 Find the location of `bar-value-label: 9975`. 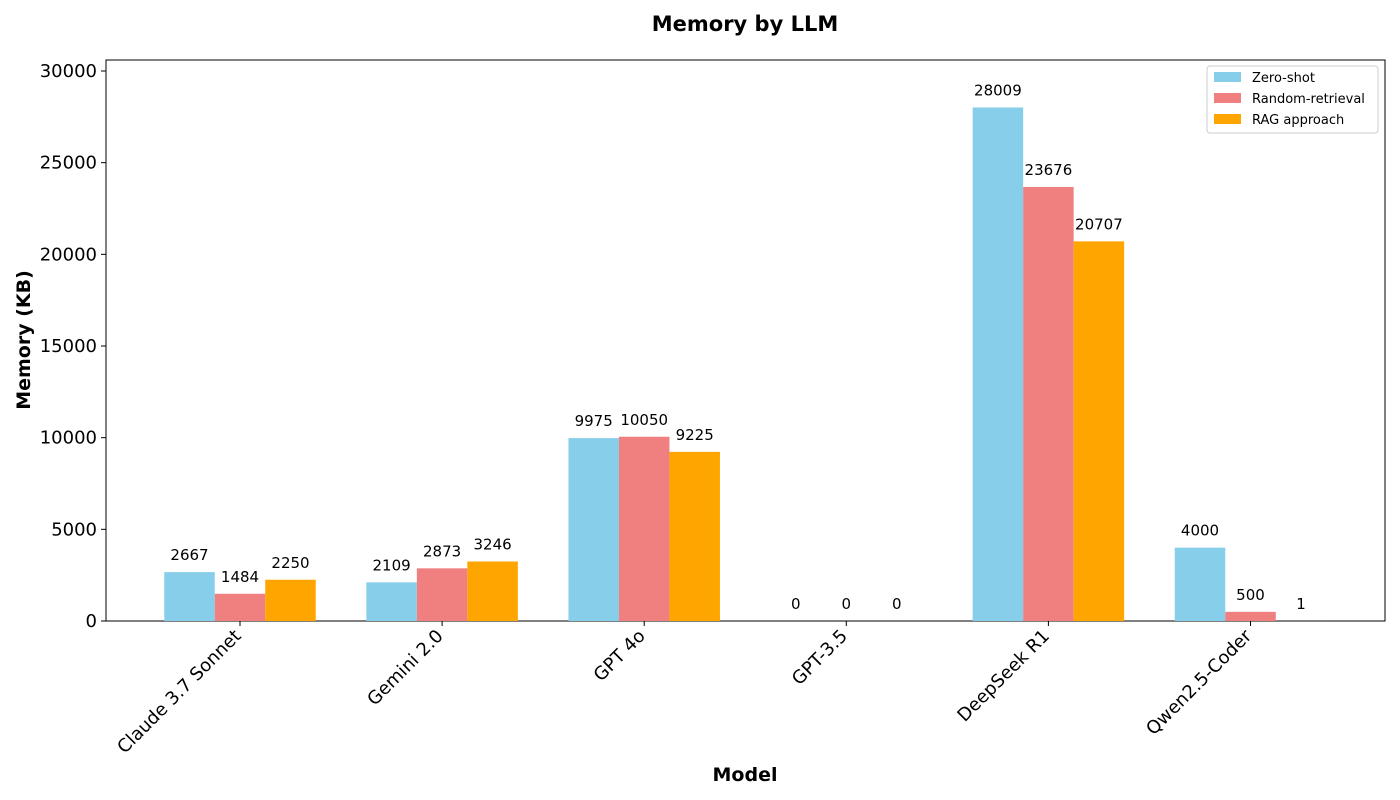

bar-value-label: 9975 is located at coordinates (594, 421).